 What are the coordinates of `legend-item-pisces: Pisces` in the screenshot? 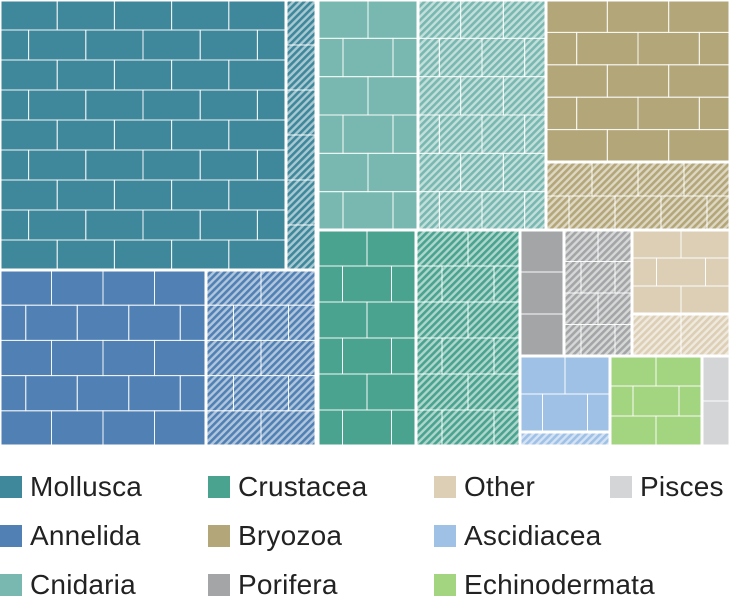 It's located at (667, 487).